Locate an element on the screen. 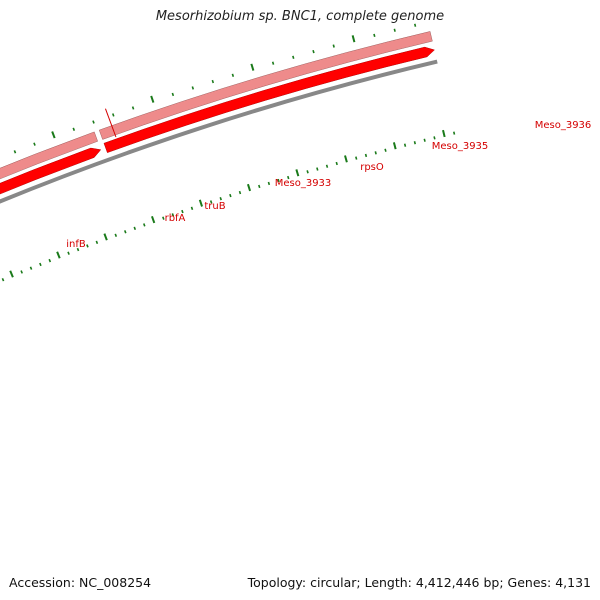 The width and height of the screenshot is (600, 600). gene-label: Meso_3935 is located at coordinates (460, 146).